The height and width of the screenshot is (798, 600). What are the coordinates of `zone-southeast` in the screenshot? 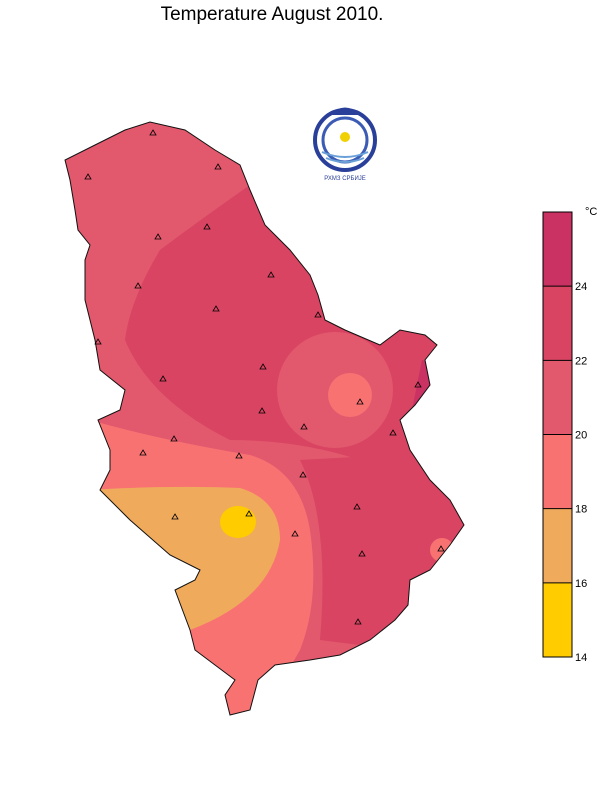 It's located at (442, 550).